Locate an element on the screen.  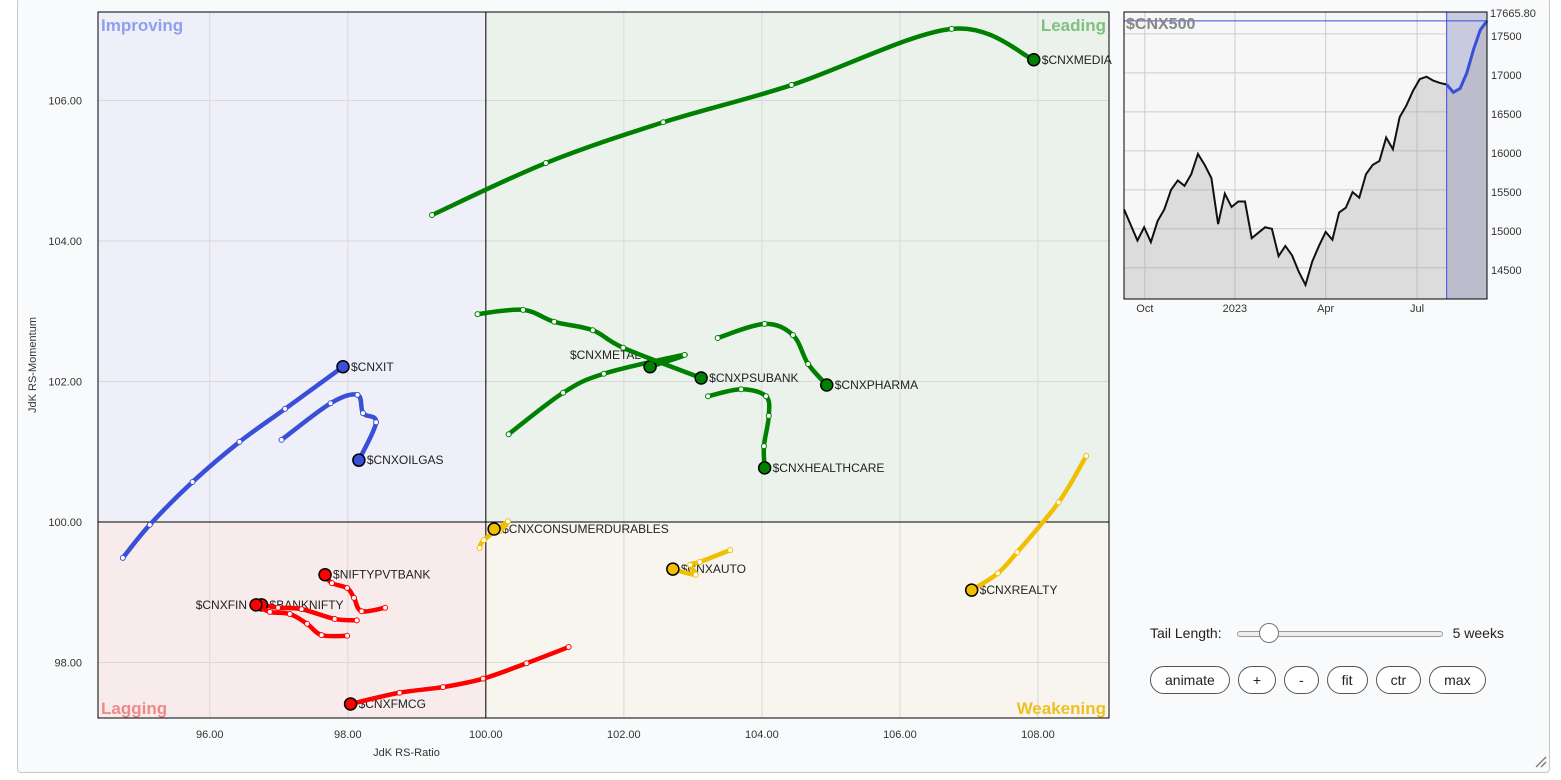
series-label: $NIFTYPVTBANK is located at coordinates (381, 575).